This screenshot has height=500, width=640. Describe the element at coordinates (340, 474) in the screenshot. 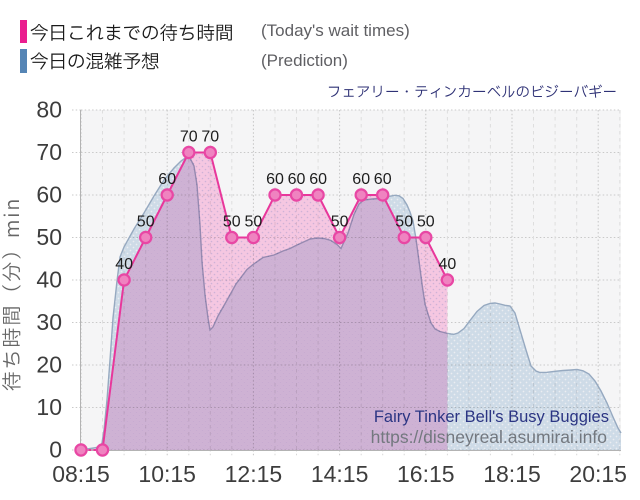

I see `svg-text: 14:15` at that location.